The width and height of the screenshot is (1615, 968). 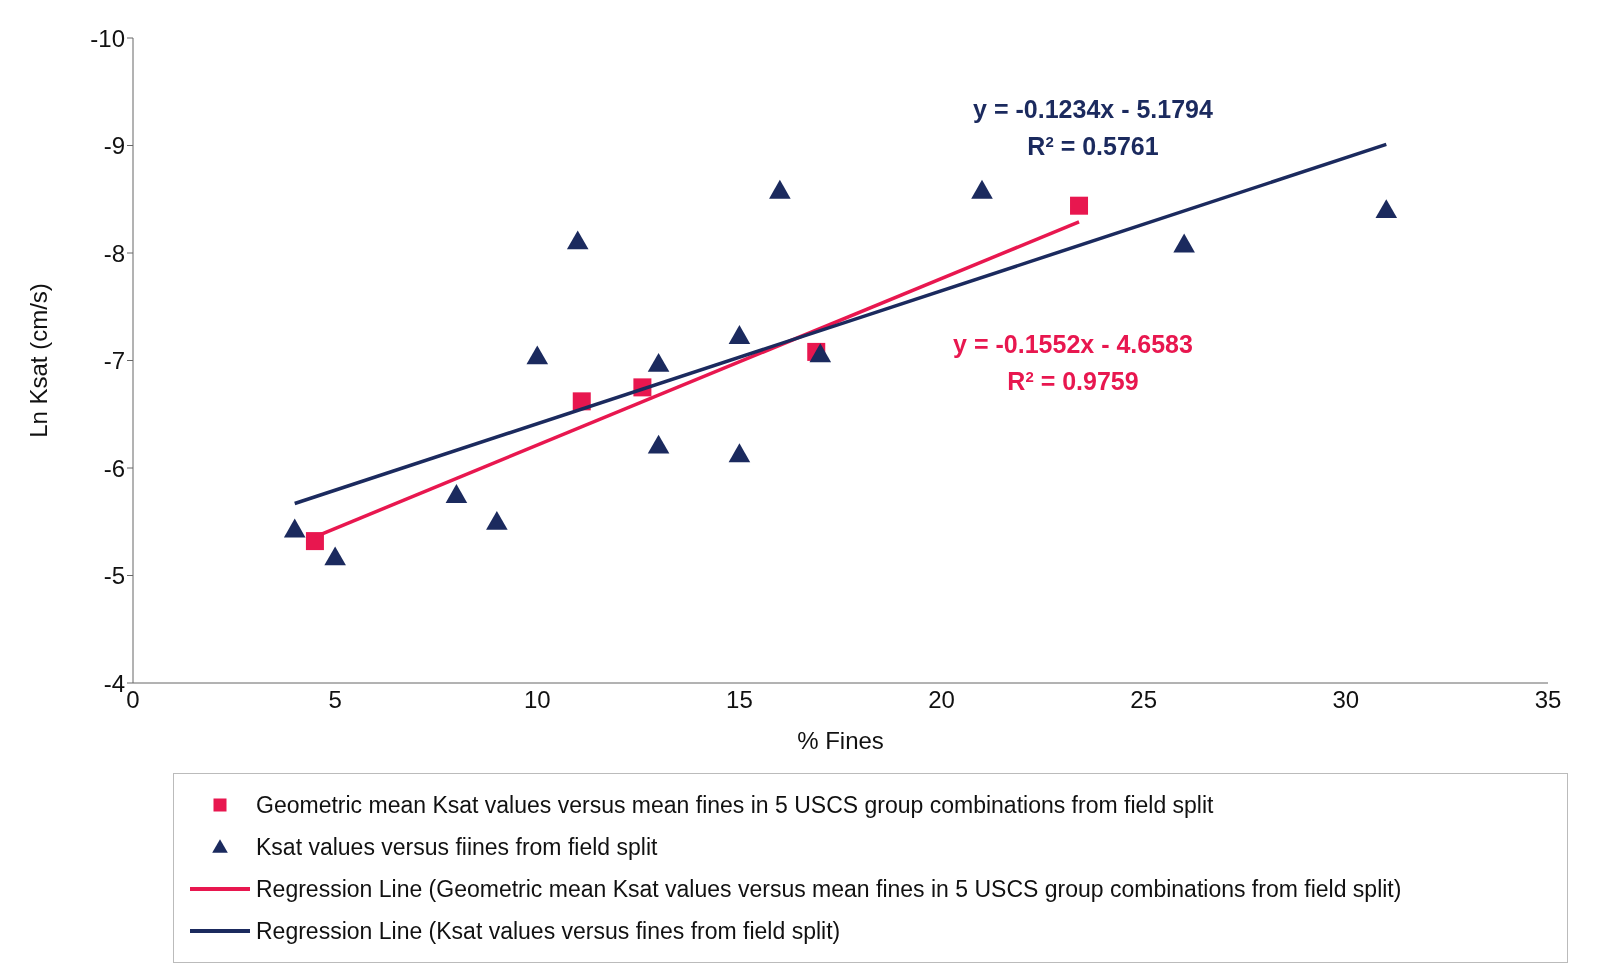 What do you see at coordinates (735, 805) in the screenshot?
I see `legend-label: Geometric mean Ksat values versus mean fines in 5 USCS group combinations from field split` at bounding box center [735, 805].